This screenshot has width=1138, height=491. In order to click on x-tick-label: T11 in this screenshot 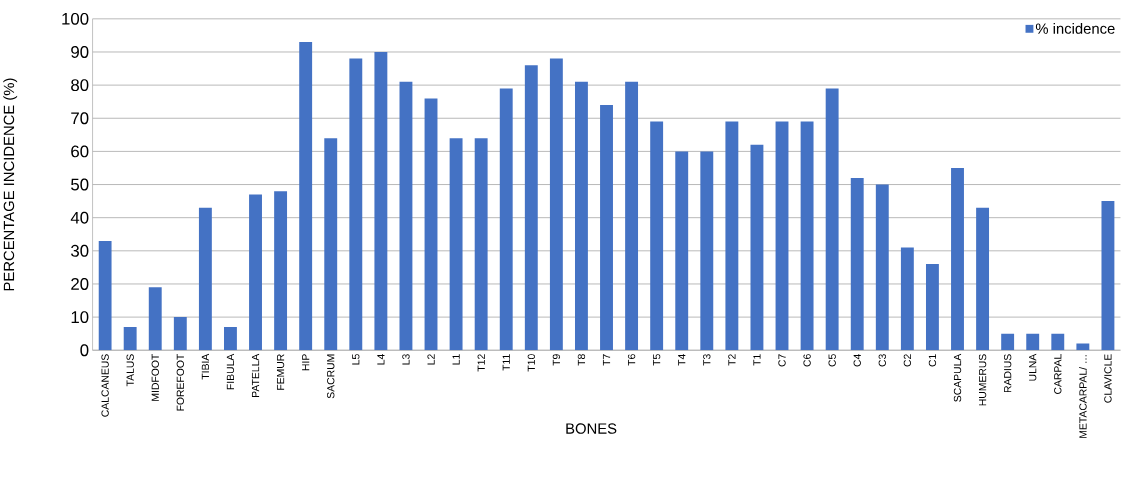, I will do `click(506, 362)`.